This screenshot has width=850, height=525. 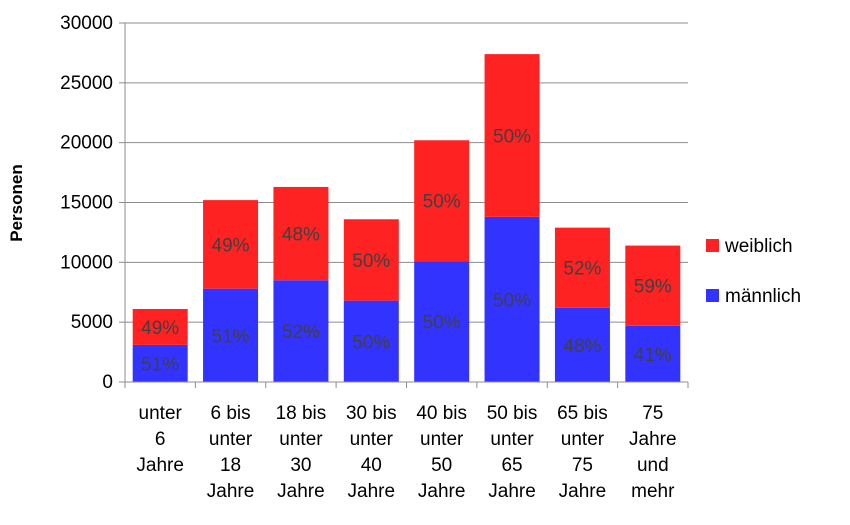 I want to click on y-tick-label: 30000, so click(x=86, y=23).